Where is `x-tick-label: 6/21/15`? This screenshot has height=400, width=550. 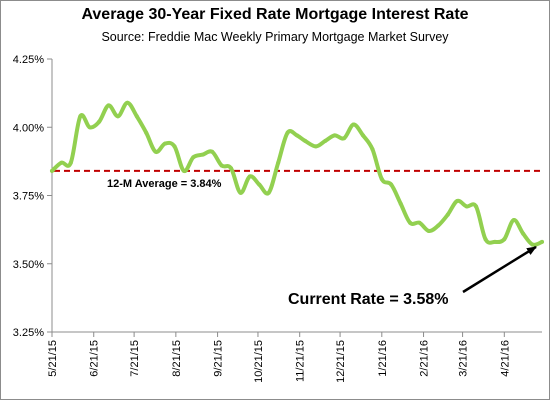
x-tick-label: 6/21/15 is located at coordinates (95, 358).